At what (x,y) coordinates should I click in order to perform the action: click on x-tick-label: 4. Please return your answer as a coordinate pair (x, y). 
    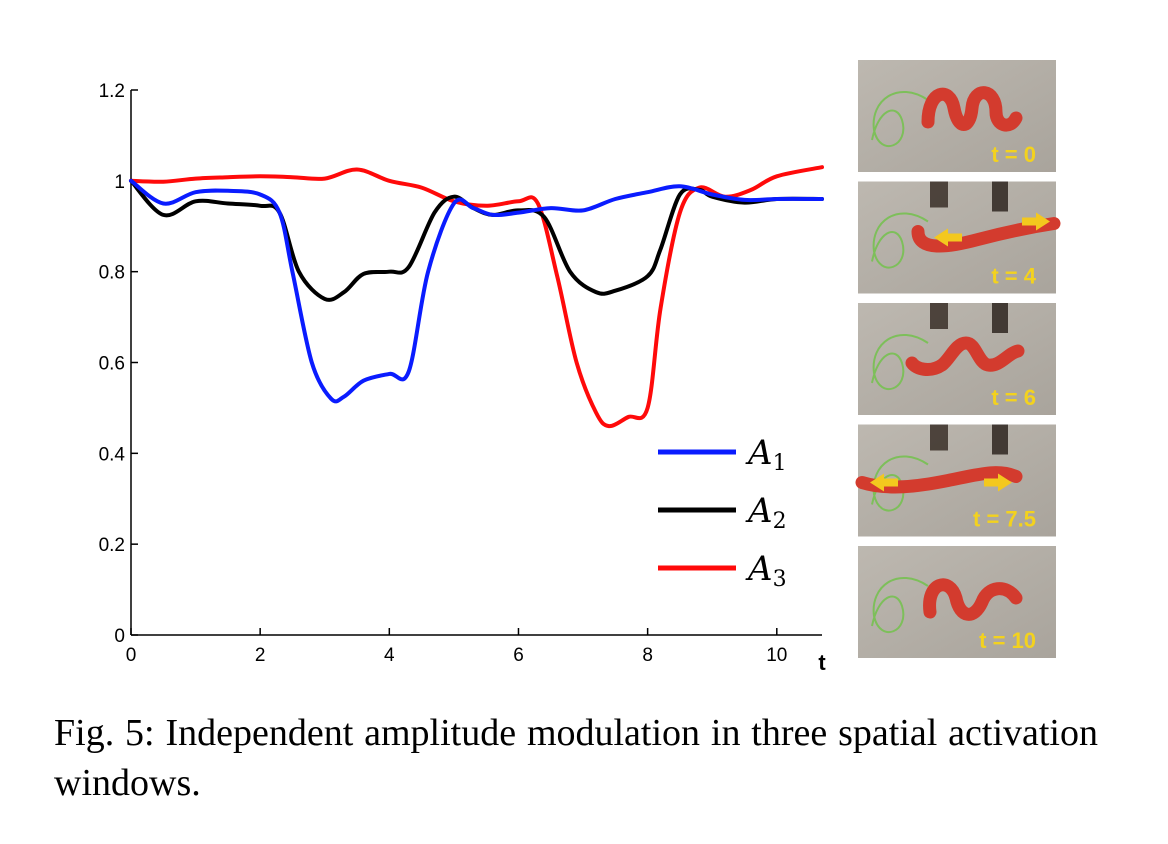
    Looking at the image, I should click on (389, 655).